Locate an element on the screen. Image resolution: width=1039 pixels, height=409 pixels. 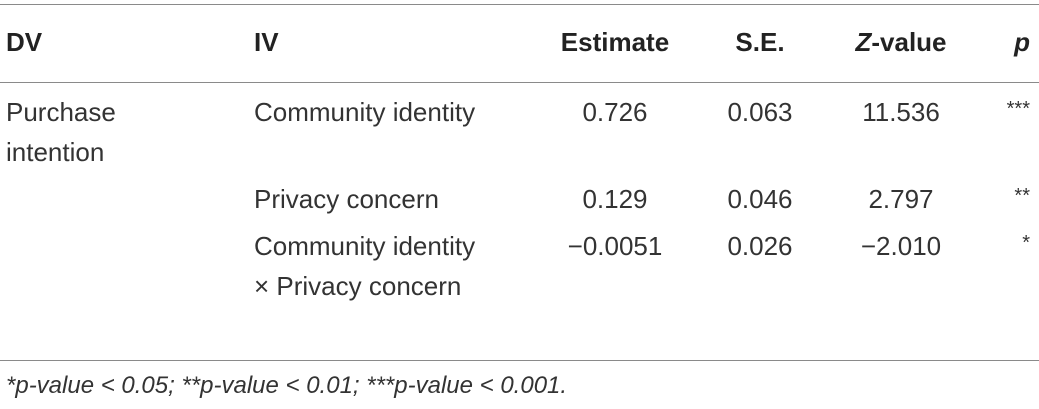
header-dv: DV is located at coordinates (24, 42).